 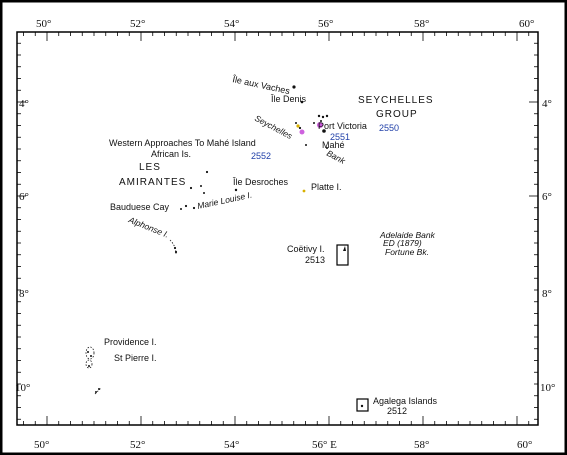 What do you see at coordinates (389, 128) in the screenshot?
I see `label-chart-2550: 2550` at bounding box center [389, 128].